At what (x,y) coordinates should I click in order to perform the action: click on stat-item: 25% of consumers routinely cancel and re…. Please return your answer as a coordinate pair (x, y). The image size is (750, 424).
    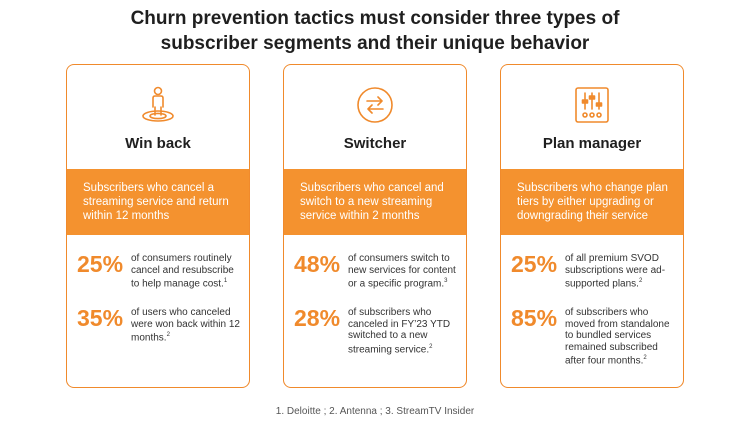
    Looking at the image, I should click on (158, 270).